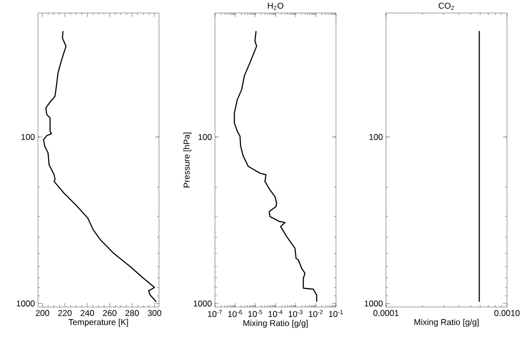 The image size is (526, 342). What do you see at coordinates (155, 313) in the screenshot?
I see `x-tick-label: 300` at bounding box center [155, 313].